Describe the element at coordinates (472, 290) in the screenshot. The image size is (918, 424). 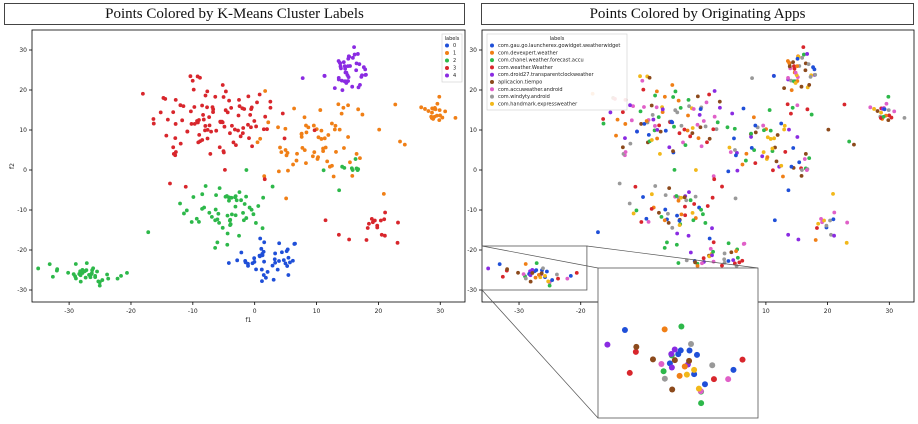
I see `right-ytick-label: -30` at that location.